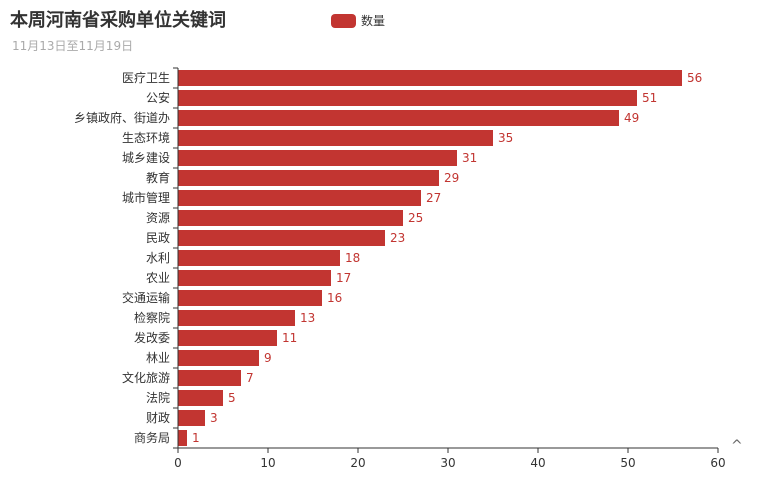 The image size is (758, 483). What do you see at coordinates (146, 158) in the screenshot?
I see `category-label: 城乡建设` at bounding box center [146, 158].